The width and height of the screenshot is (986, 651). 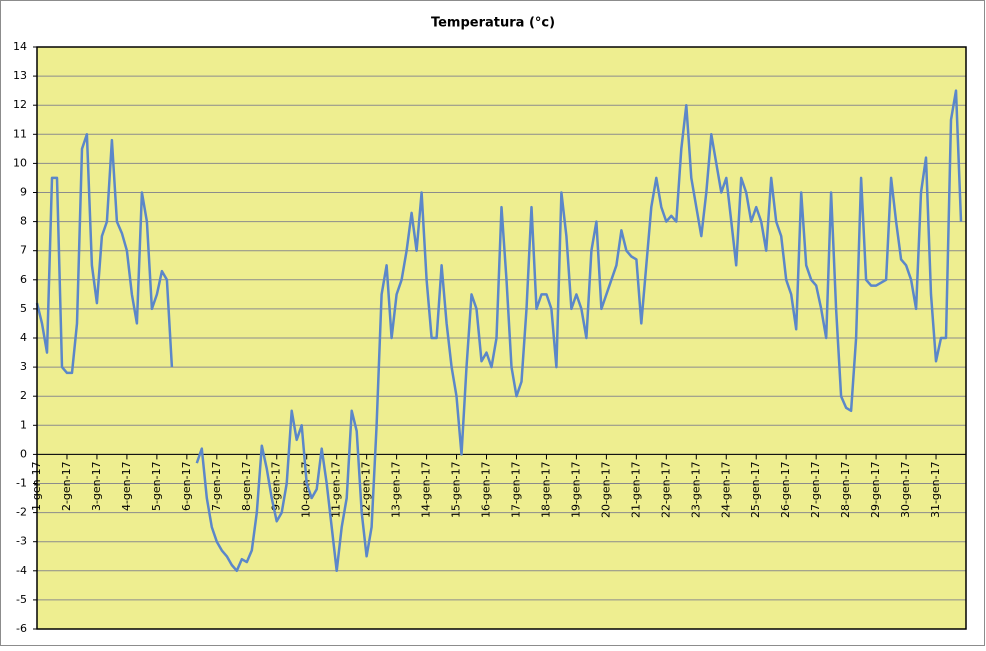 What do you see at coordinates (396, 489) in the screenshot?
I see `x-tick-label: 13-gen-17` at bounding box center [396, 489].